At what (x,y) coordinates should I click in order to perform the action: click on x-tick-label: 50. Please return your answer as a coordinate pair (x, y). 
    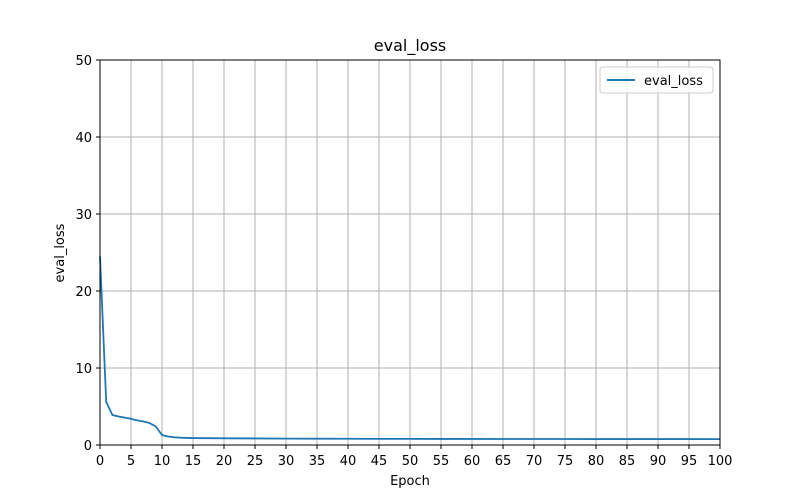
    Looking at the image, I should click on (410, 461).